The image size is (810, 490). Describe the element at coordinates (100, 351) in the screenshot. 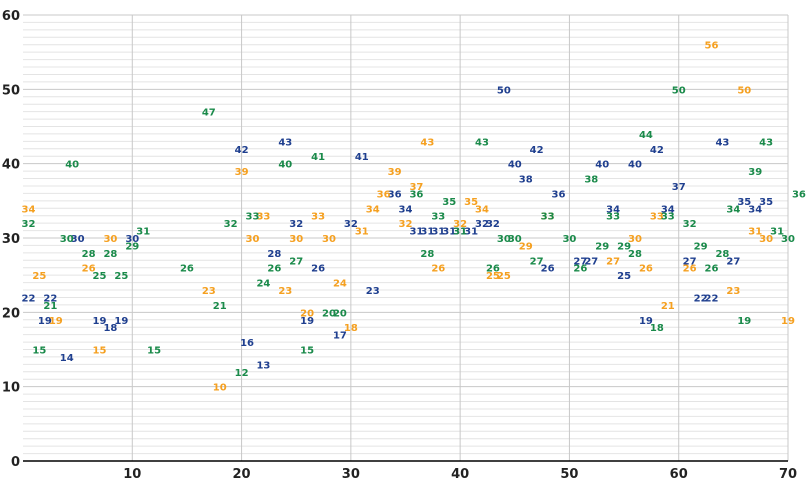

I see `data-point-label: 15` at that location.